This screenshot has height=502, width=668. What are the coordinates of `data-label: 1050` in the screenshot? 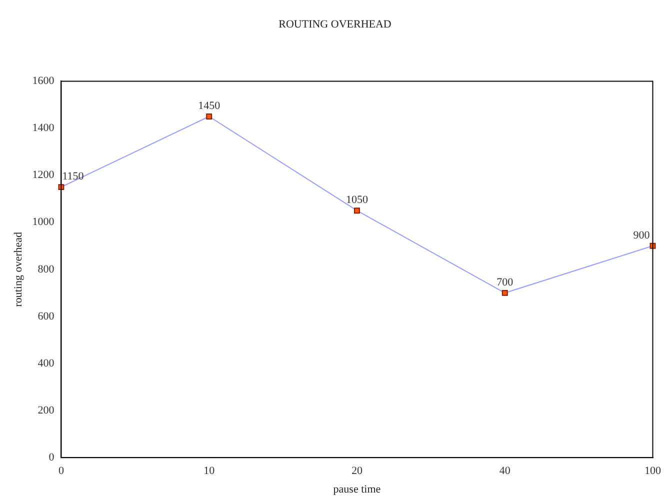 It's located at (357, 200).